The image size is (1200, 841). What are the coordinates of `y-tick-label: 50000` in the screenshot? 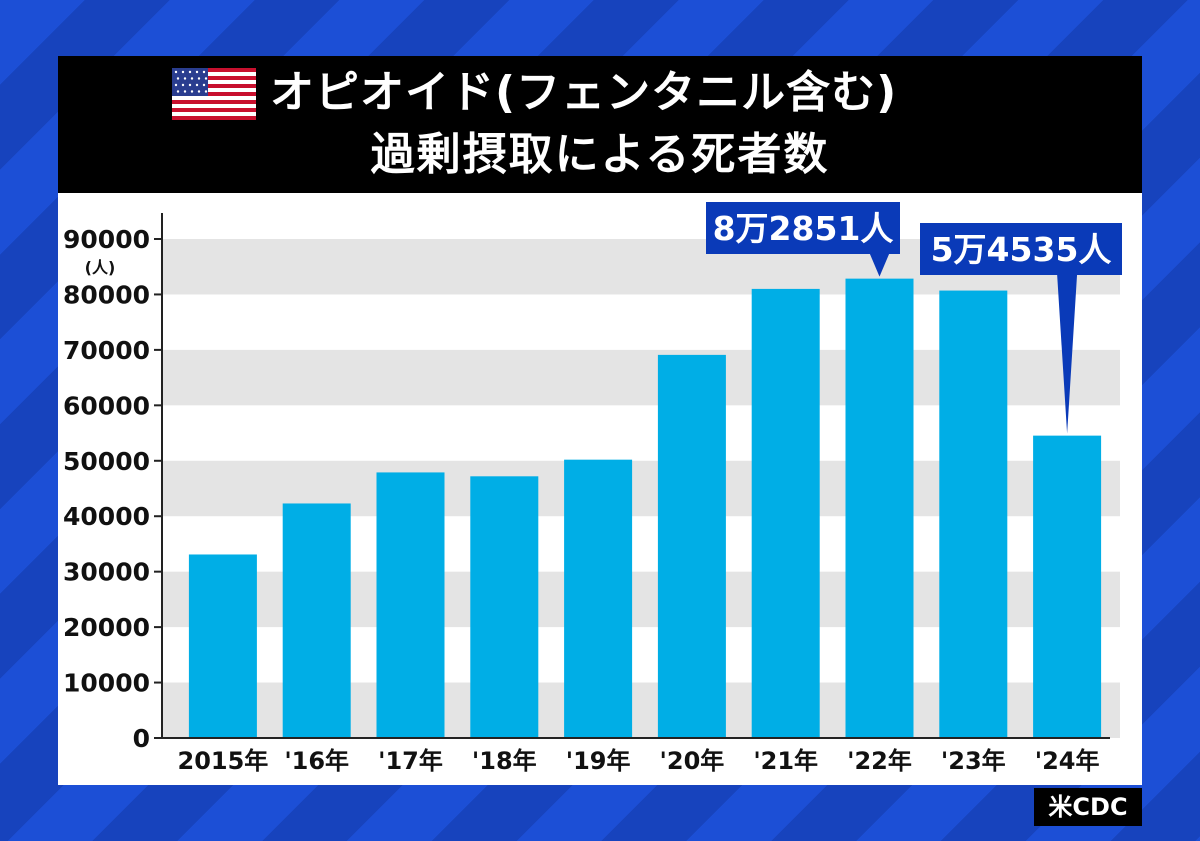 It's located at (106, 461).